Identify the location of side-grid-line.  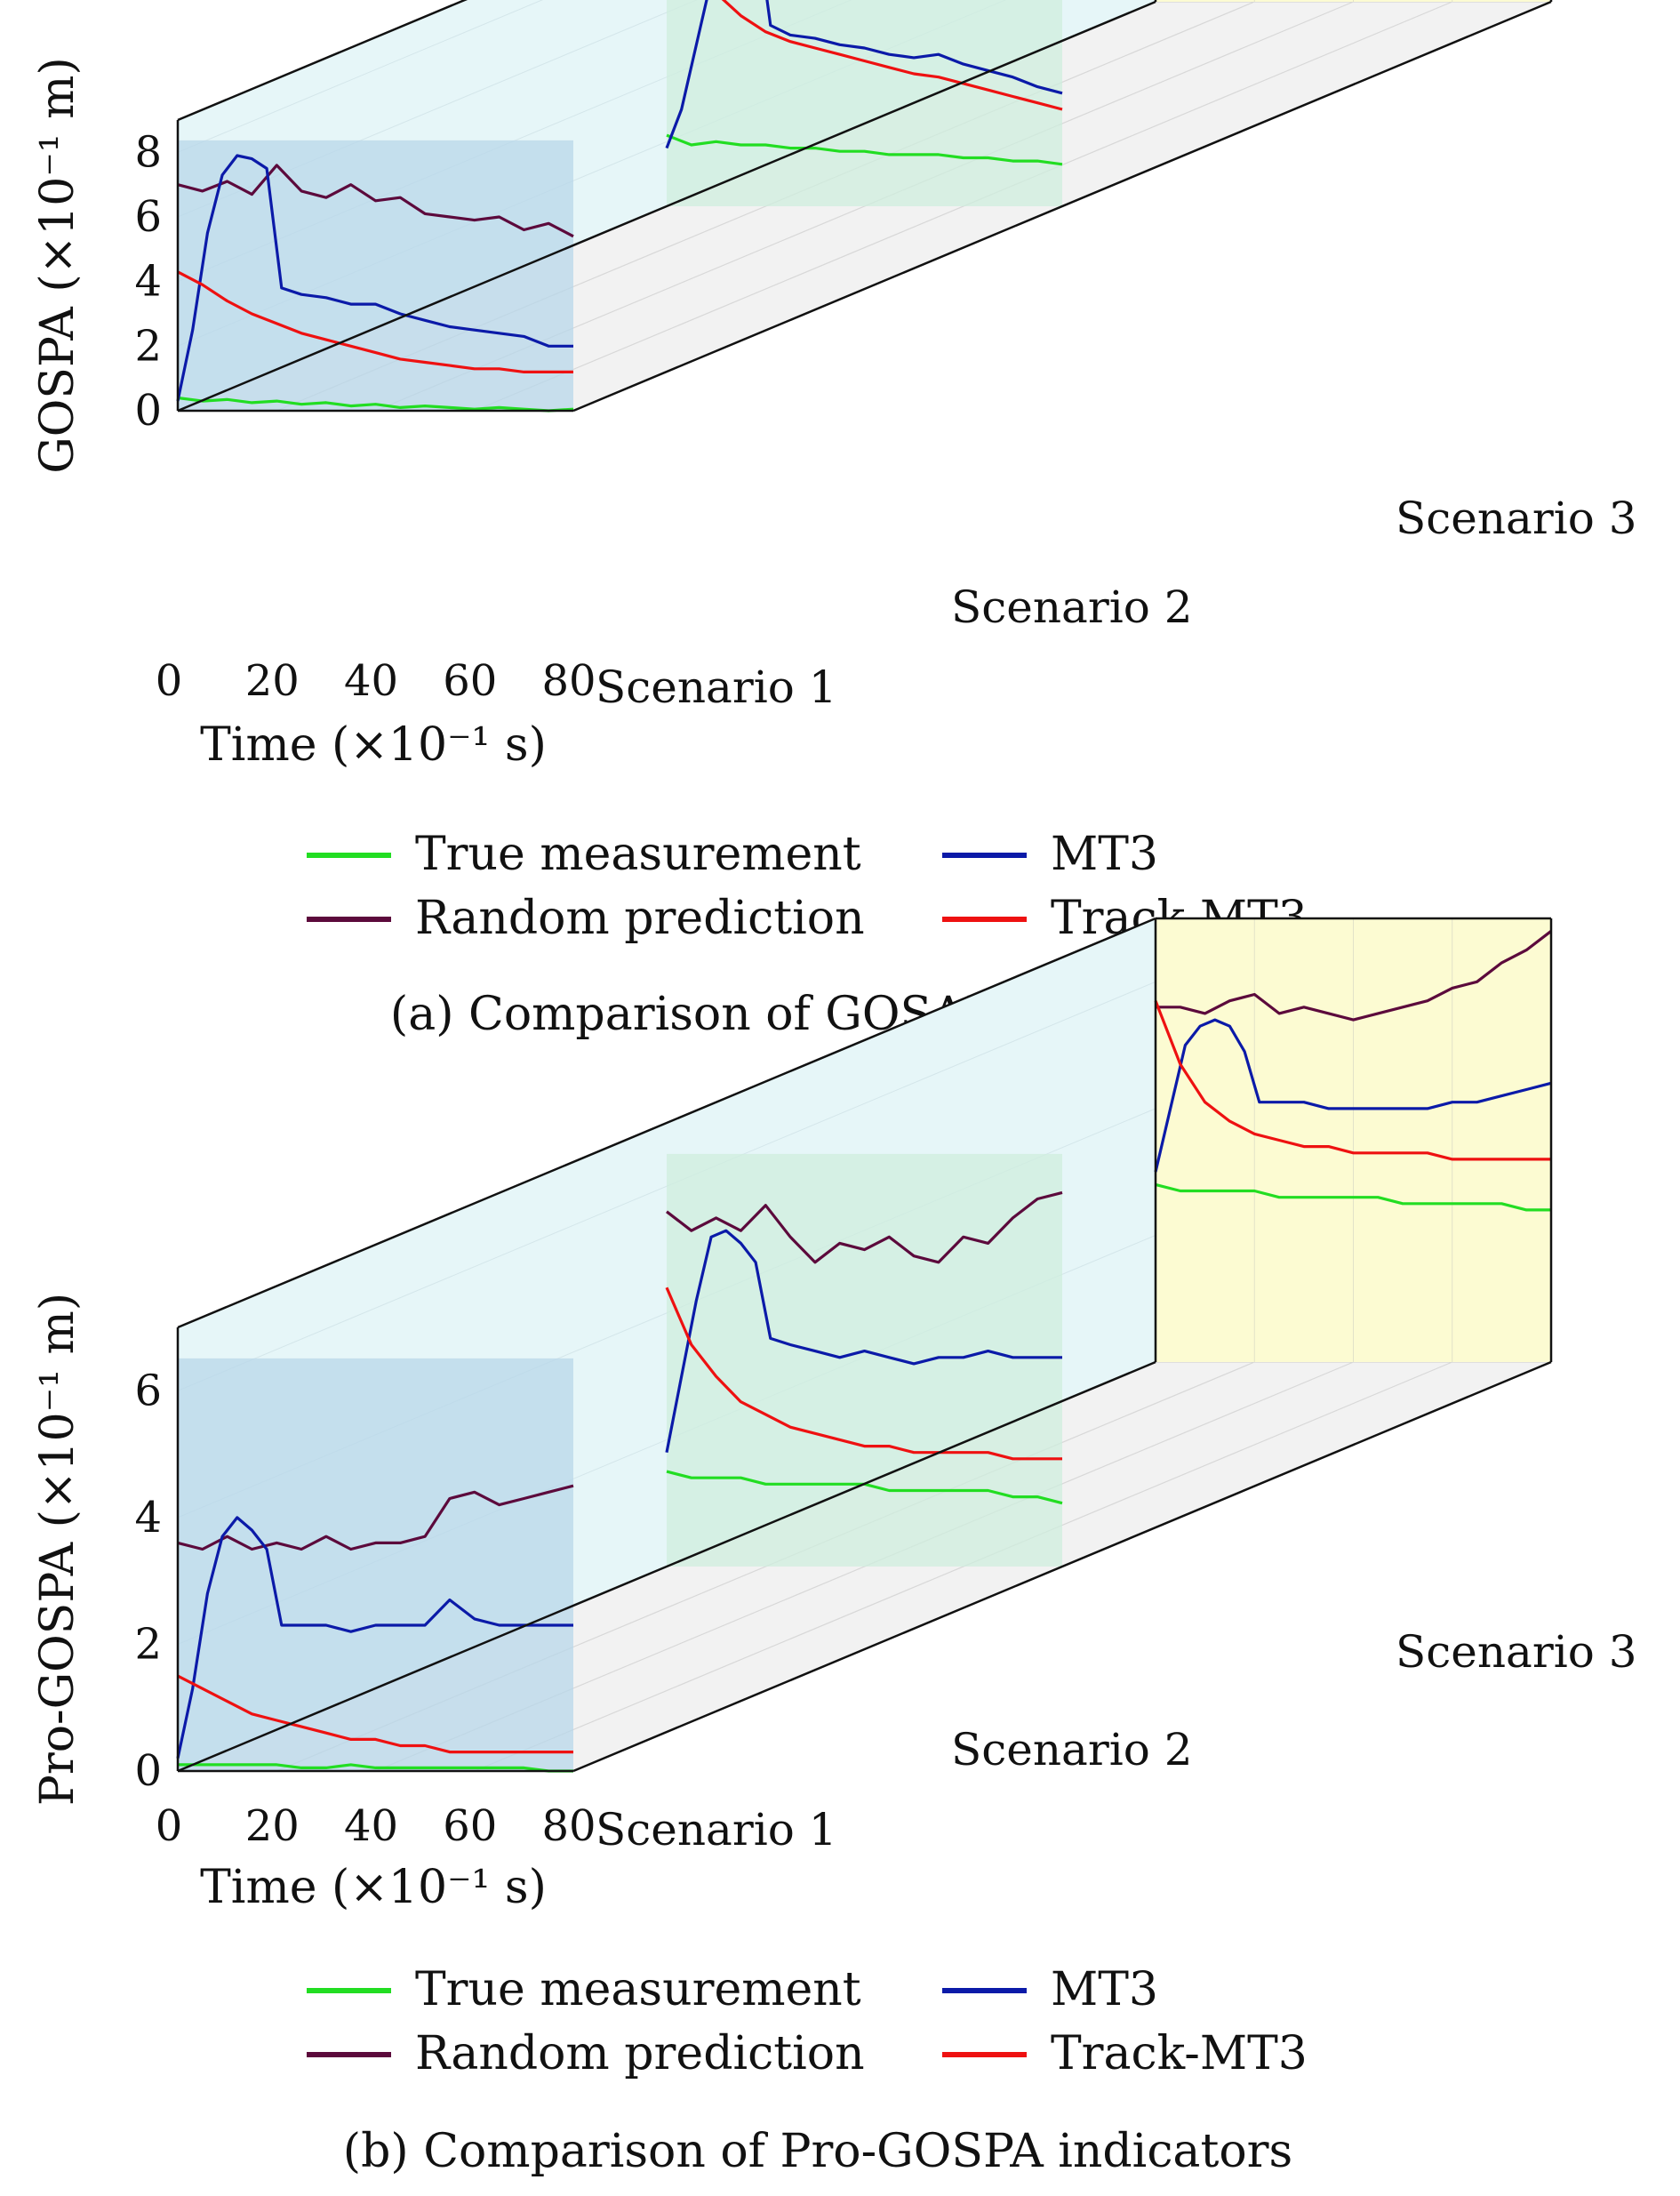
(360, 76).